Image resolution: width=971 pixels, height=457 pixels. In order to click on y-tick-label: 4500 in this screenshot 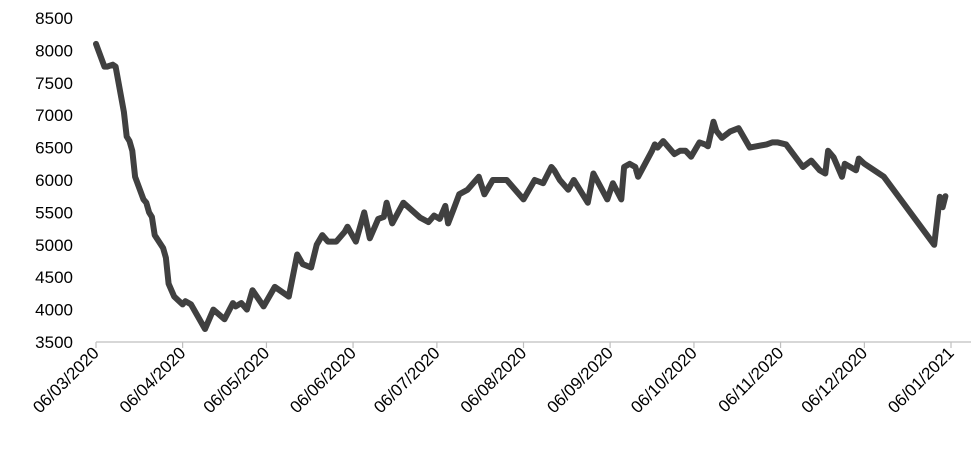, I will do `click(54, 277)`.